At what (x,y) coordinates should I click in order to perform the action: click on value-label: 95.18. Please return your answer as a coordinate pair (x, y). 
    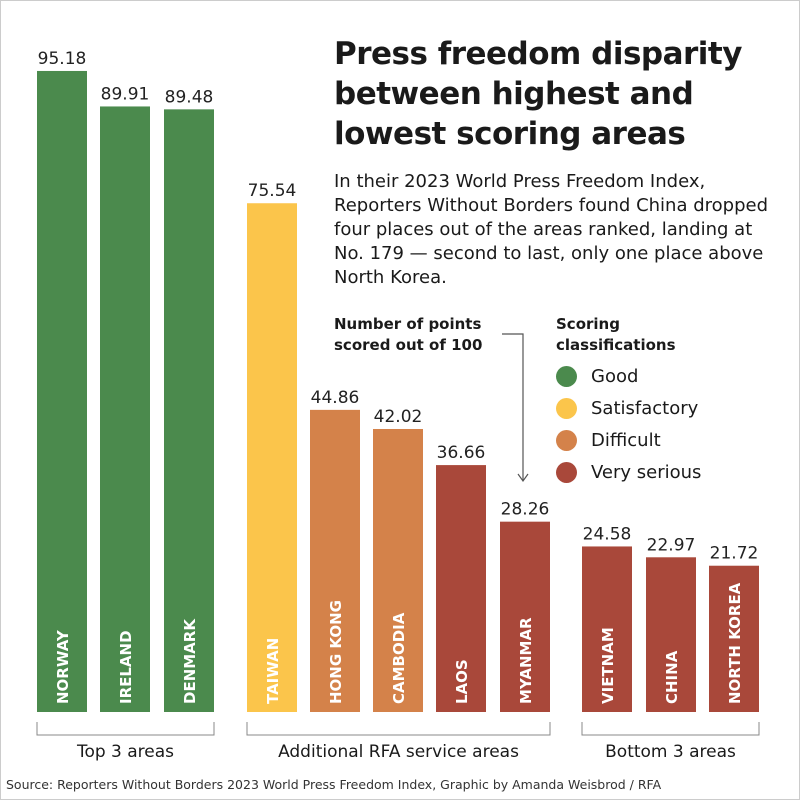
    Looking at the image, I should click on (62, 59).